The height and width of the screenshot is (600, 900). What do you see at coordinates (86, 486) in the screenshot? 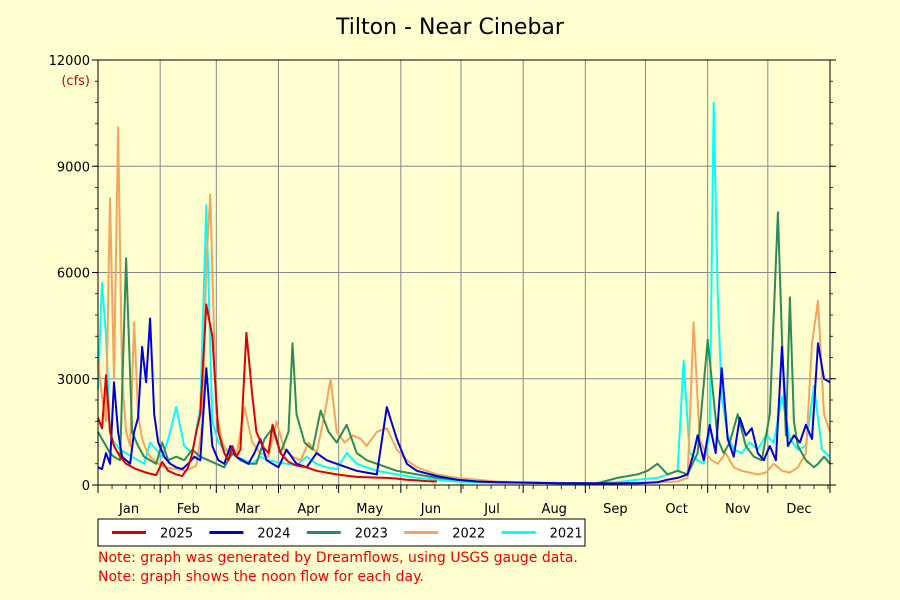
I see `y-tick-label: 0` at bounding box center [86, 486].